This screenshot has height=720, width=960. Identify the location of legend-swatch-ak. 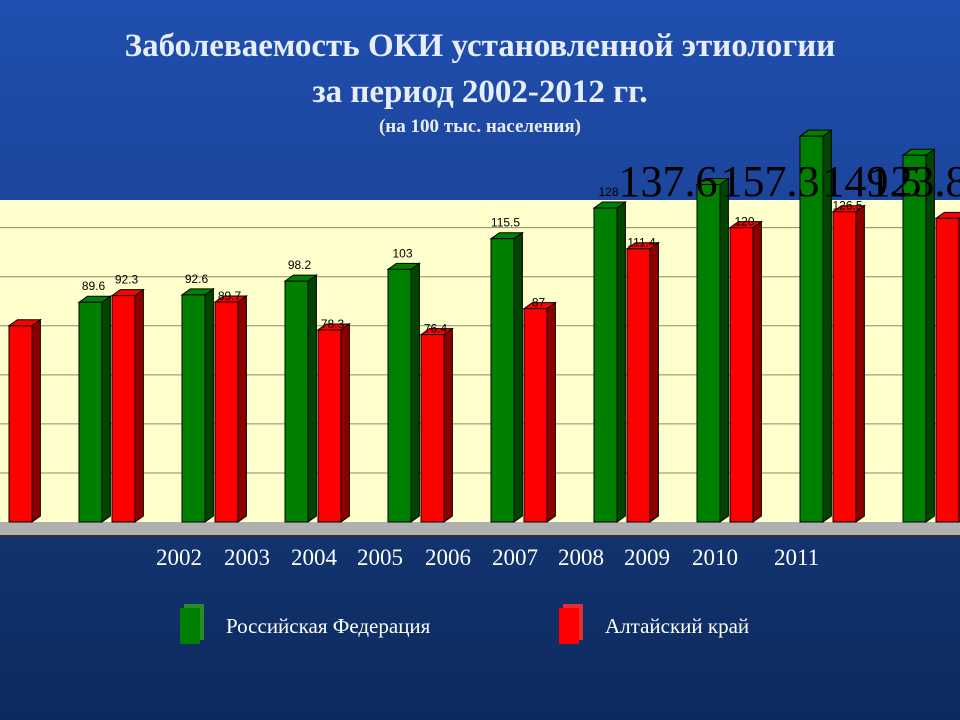
(569, 626).